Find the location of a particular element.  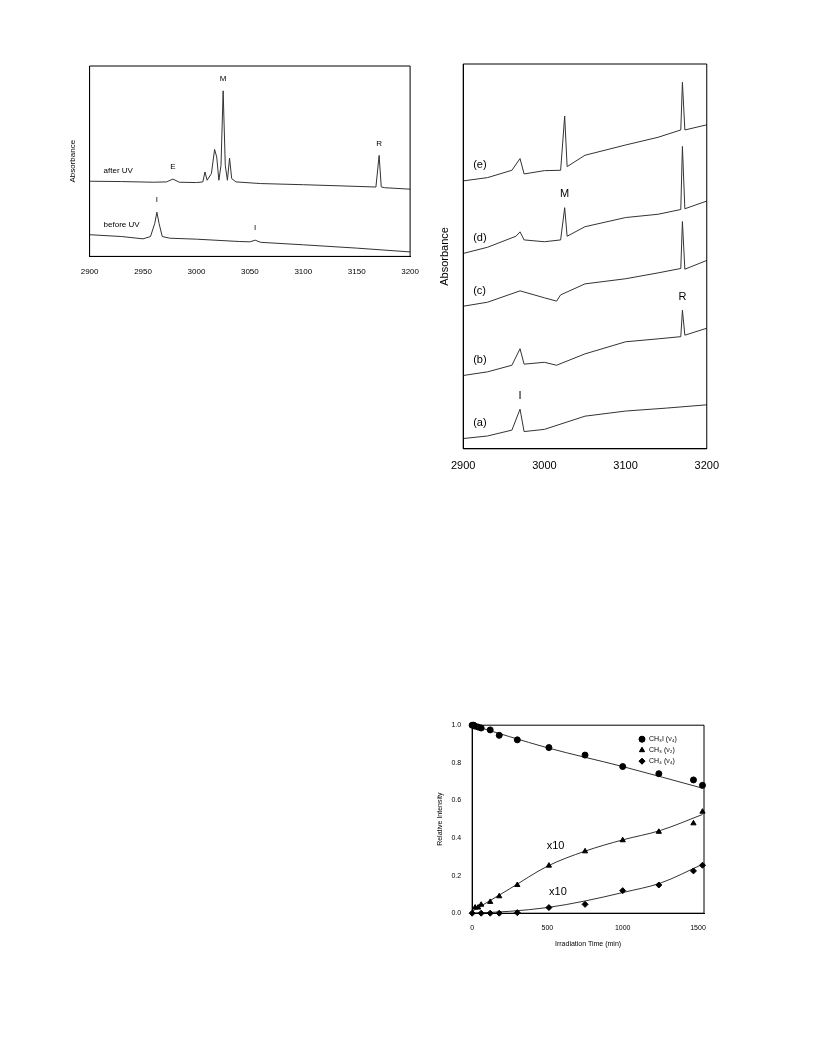

annotation: E is located at coordinates (173, 167).